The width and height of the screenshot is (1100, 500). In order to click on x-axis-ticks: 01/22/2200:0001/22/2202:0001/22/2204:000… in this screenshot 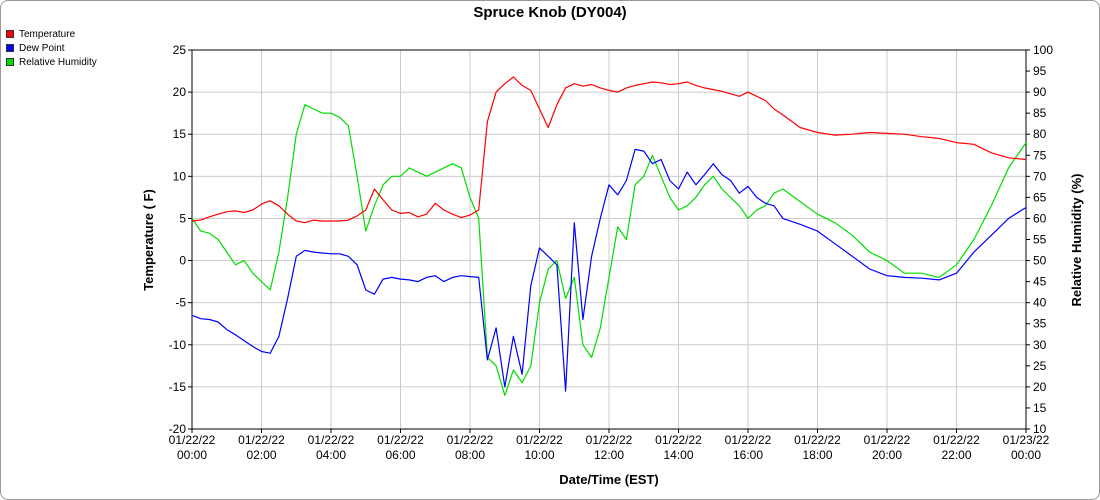, I will do `click(609, 445)`.